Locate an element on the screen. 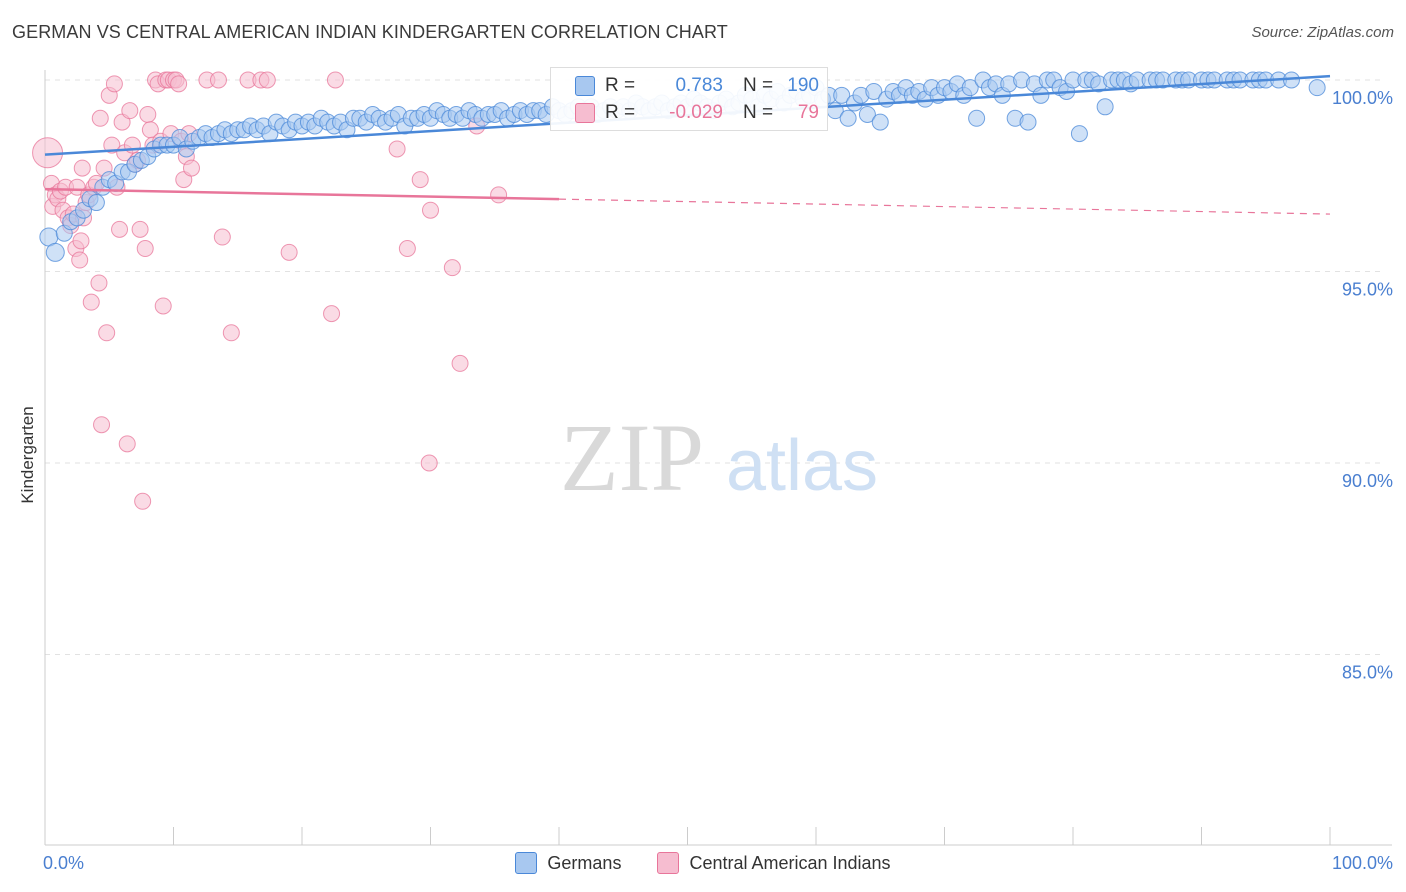 The width and height of the screenshot is (1406, 892). legend-item-central-american-indians: Central American Indians is located at coordinates (774, 863).